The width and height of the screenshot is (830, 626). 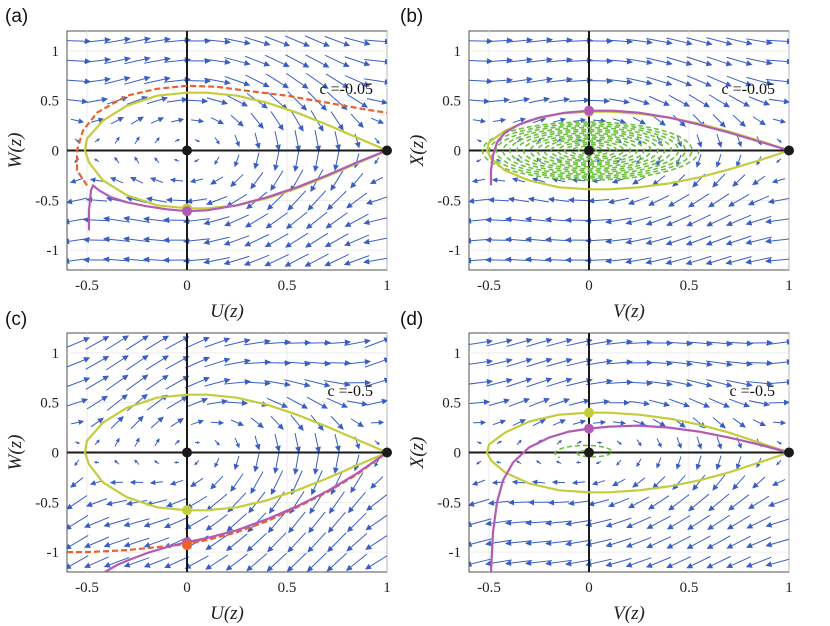 What do you see at coordinates (227, 150) in the screenshot?
I see `plot-area` at bounding box center [227, 150].